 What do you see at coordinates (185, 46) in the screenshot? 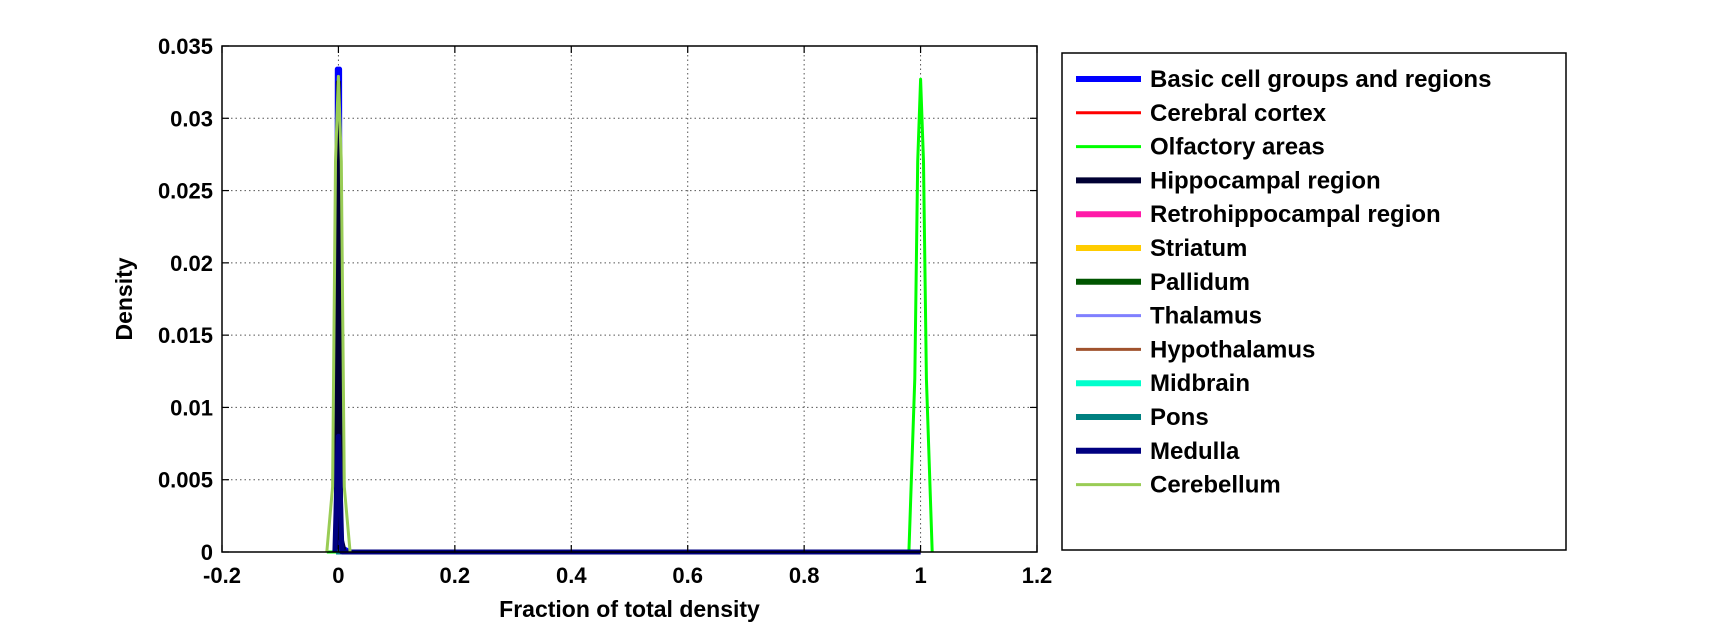
I see `y-tick-label: 0.035` at bounding box center [185, 46].